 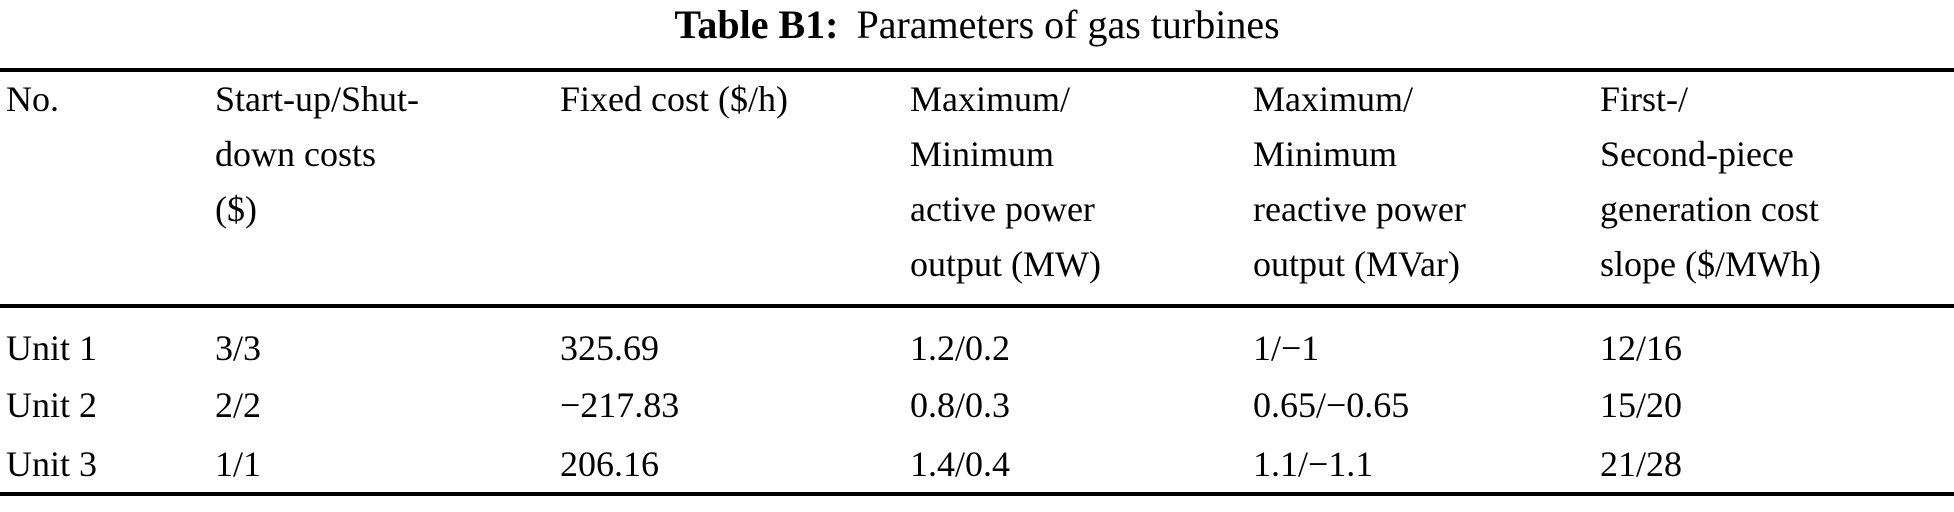 What do you see at coordinates (1641, 464) in the screenshot?
I see `cell-generation-cost-slope: 21/28` at bounding box center [1641, 464].